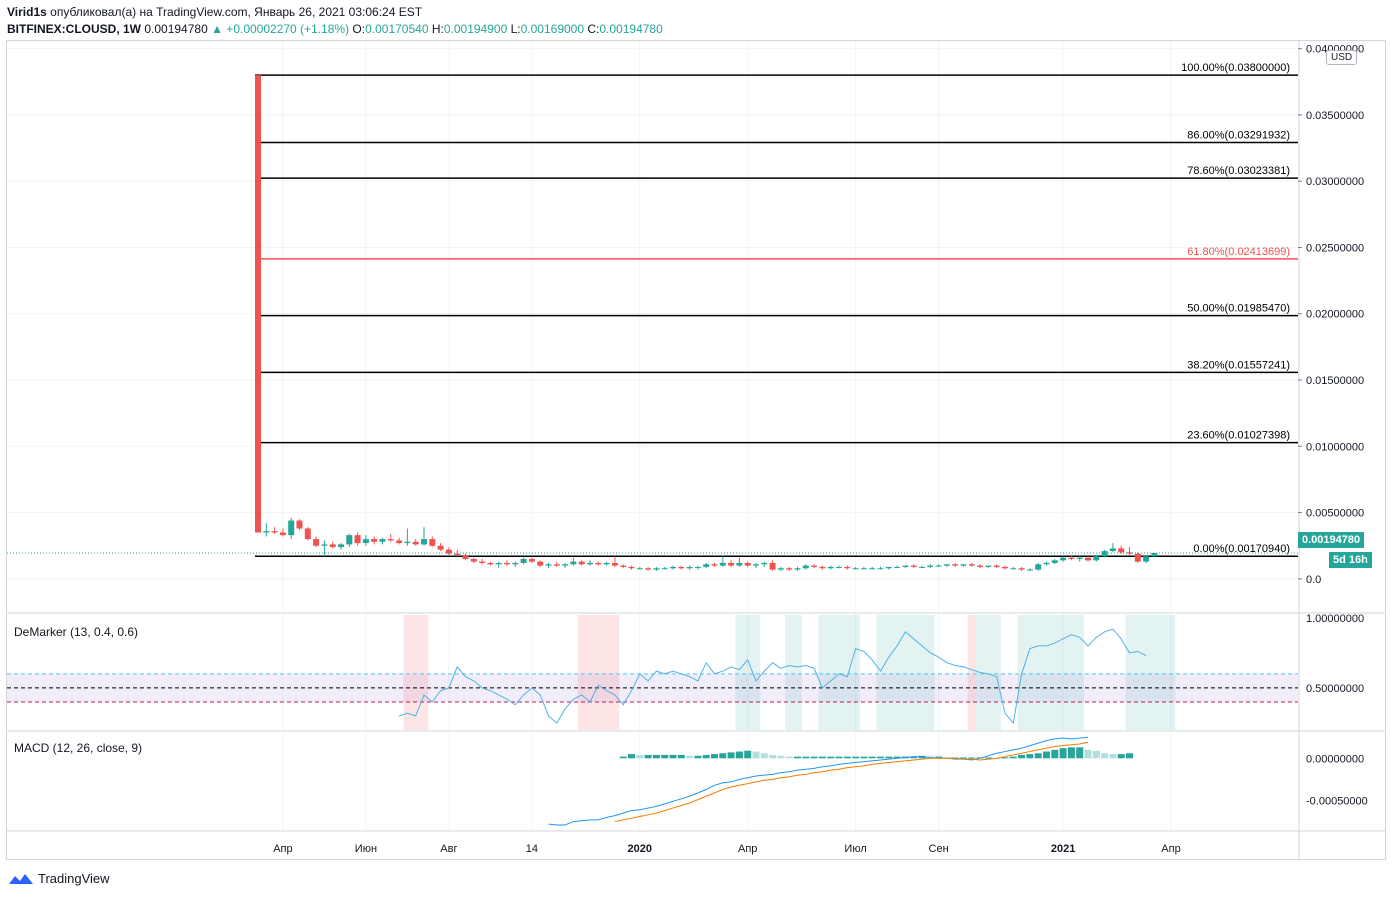 This screenshot has height=898, width=1392. What do you see at coordinates (359, 29) in the screenshot?
I see `open-label: O:` at bounding box center [359, 29].